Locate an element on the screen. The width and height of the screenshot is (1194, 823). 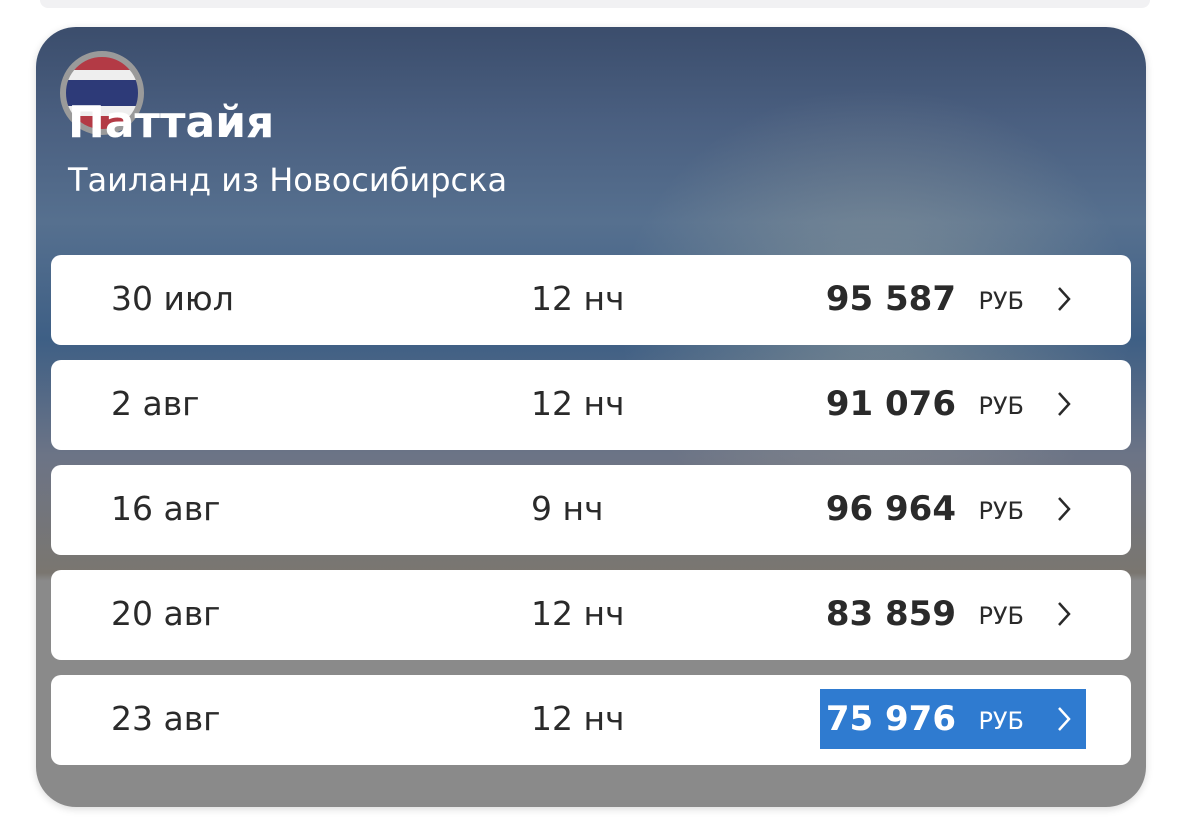
price-box: 75 976 РУБ is located at coordinates (953, 719).